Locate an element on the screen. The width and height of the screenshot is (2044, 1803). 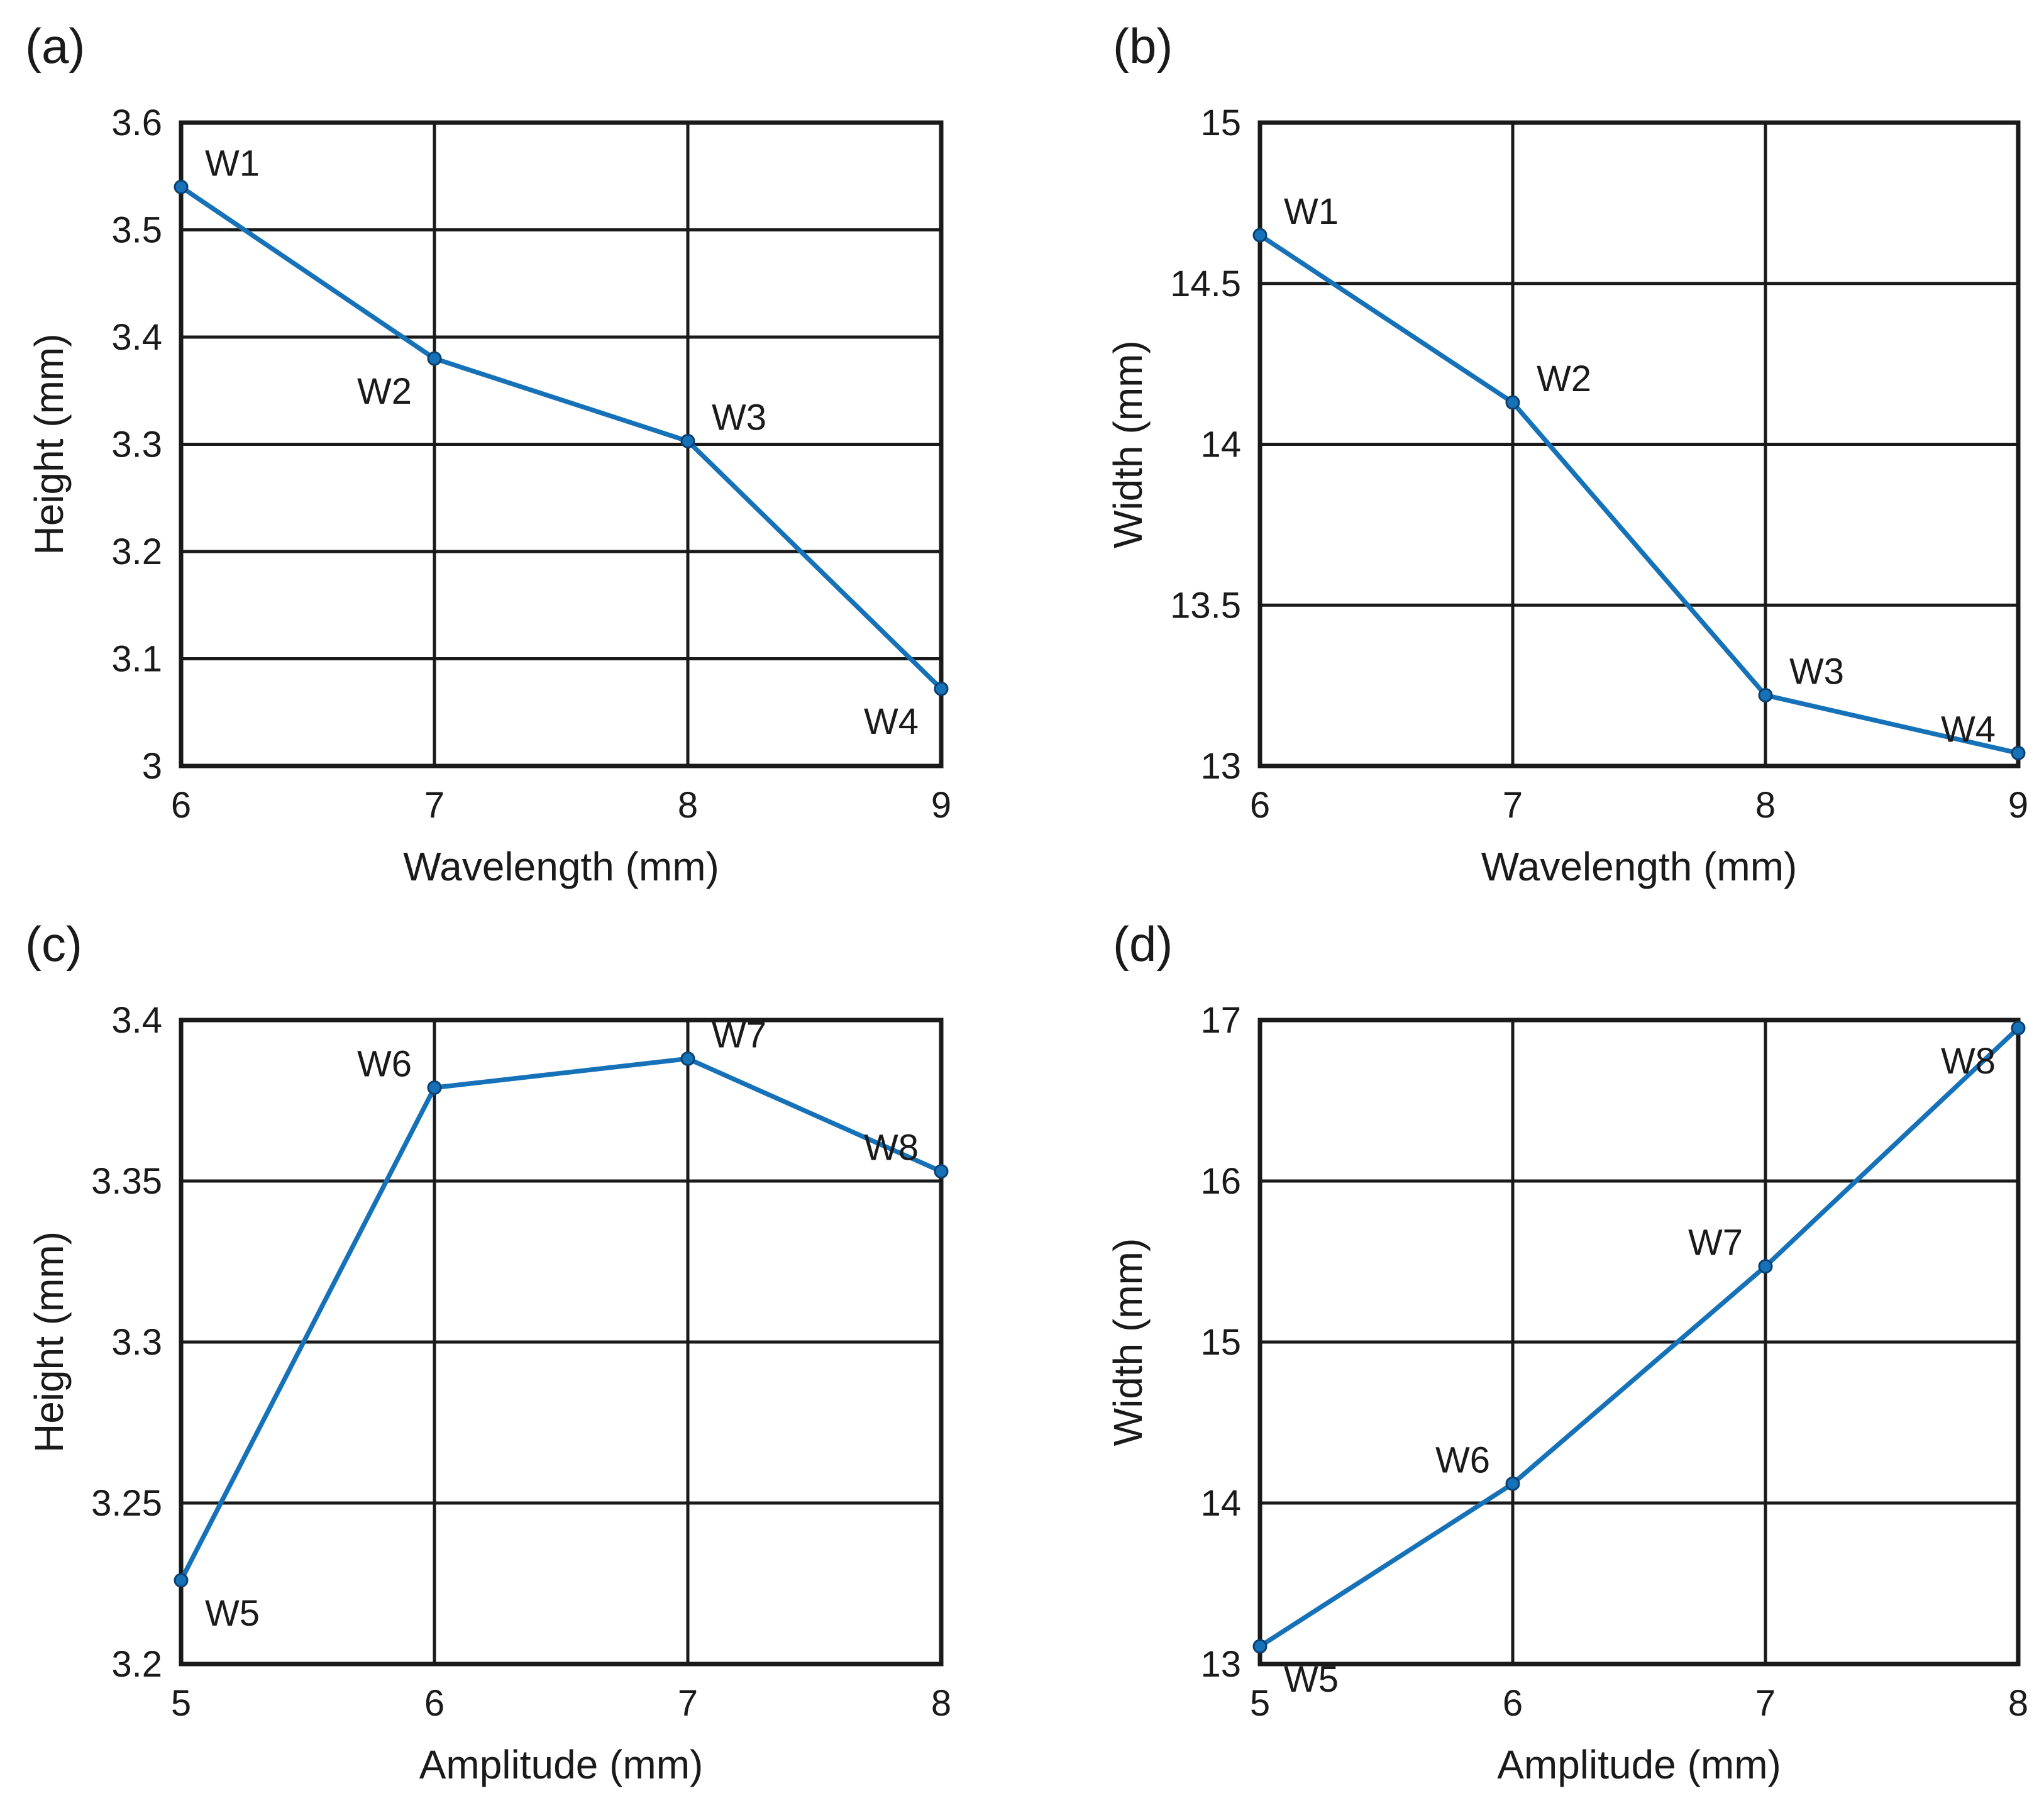
y-tick-label: 3 is located at coordinates (152, 767).